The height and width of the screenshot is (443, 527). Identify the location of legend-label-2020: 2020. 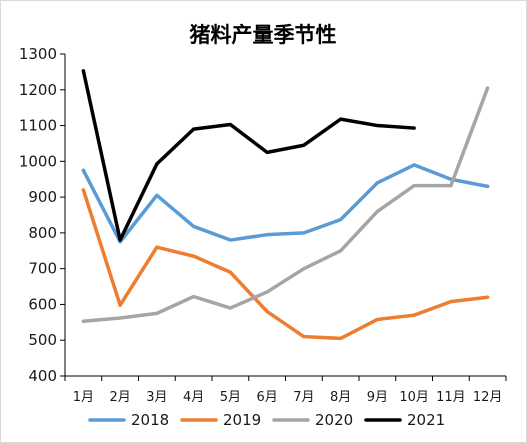
(334, 420).